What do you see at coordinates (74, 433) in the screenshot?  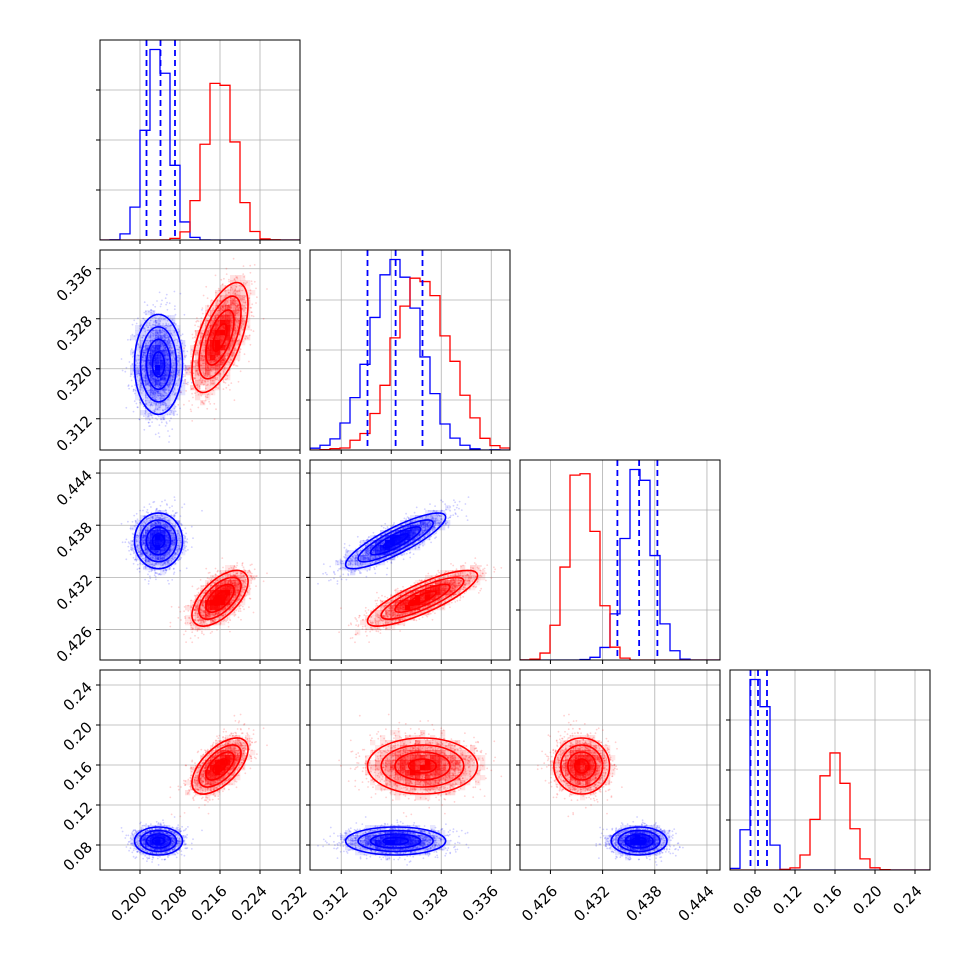 I see `y-tick-label: 0.312` at bounding box center [74, 433].